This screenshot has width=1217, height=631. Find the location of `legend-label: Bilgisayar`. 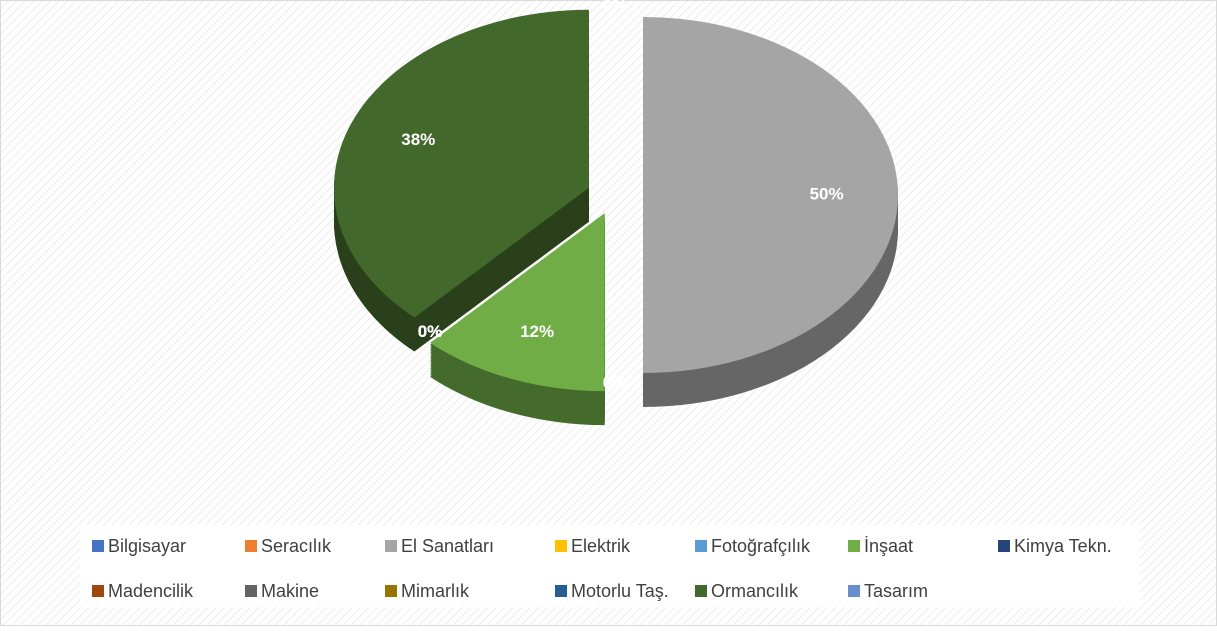

legend-label: Bilgisayar is located at coordinates (147, 546).